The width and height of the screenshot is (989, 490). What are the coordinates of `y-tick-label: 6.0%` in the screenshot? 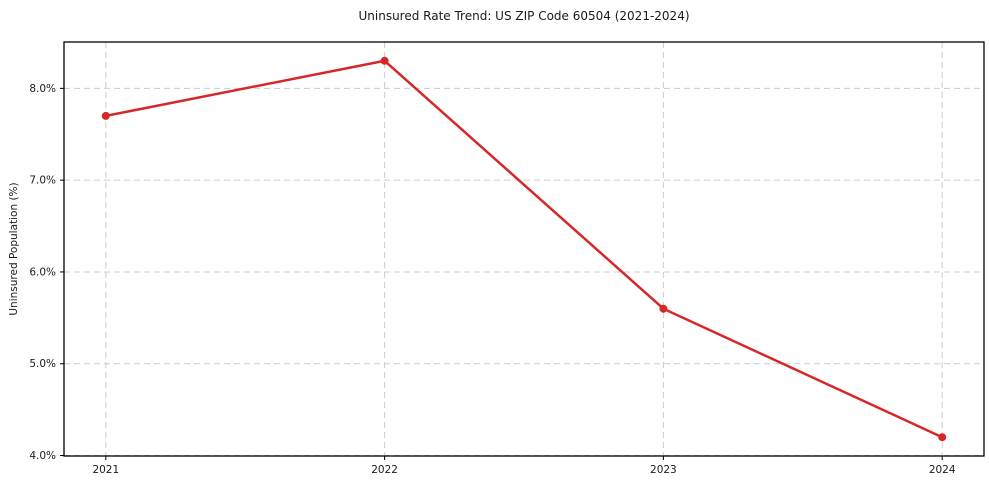 It's located at (42, 272).